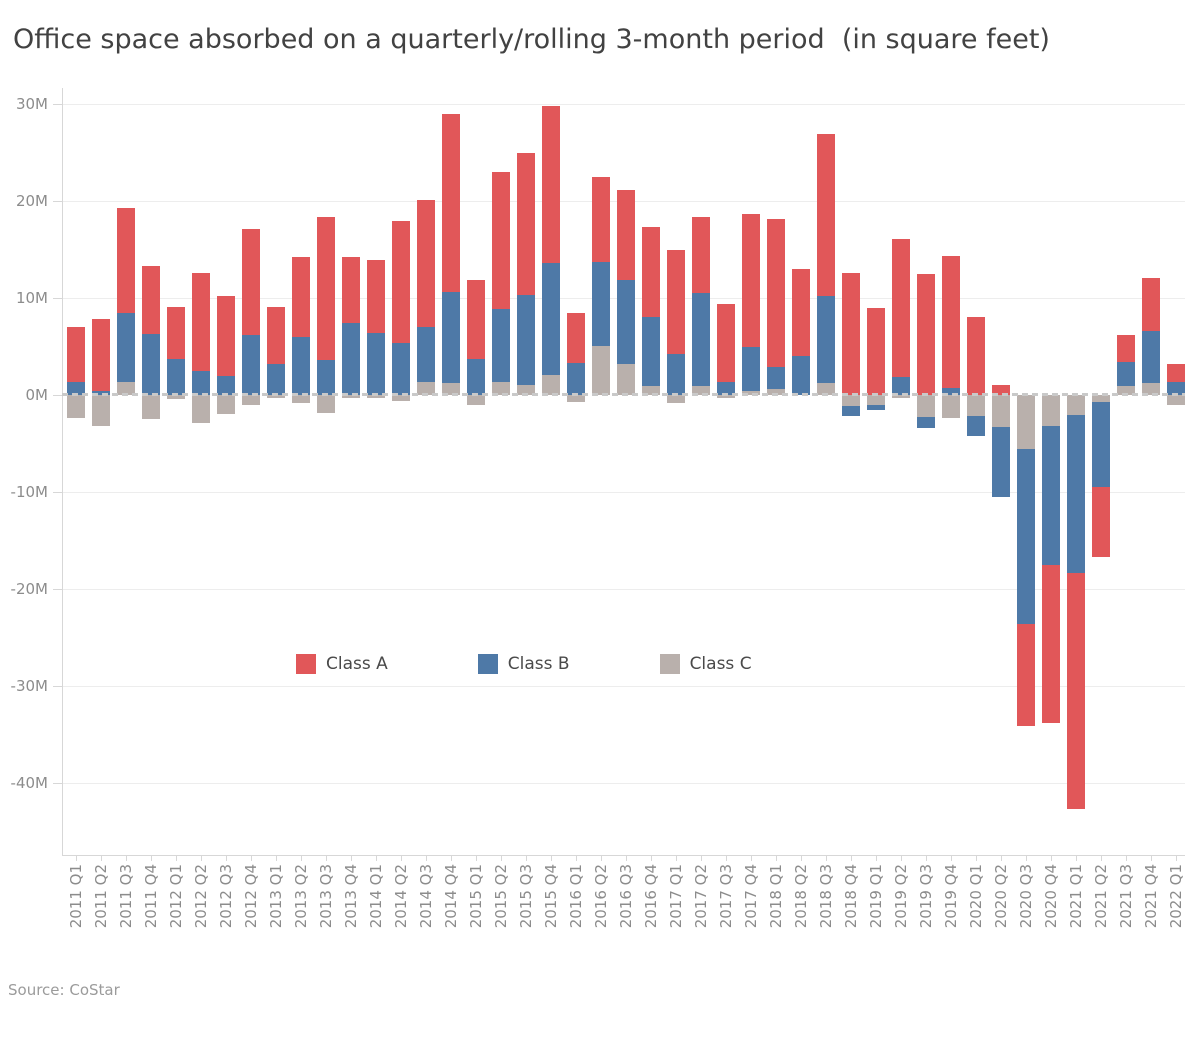 This screenshot has width=1199, height=1049. I want to click on legend-item-class-a: Class A, so click(342, 664).